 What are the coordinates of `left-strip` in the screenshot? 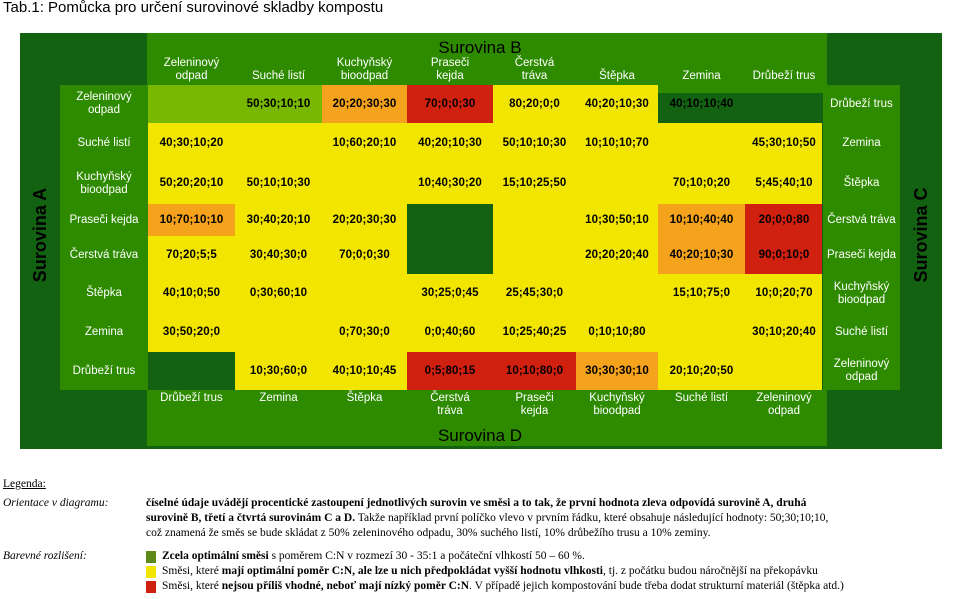 It's located at (40, 241).